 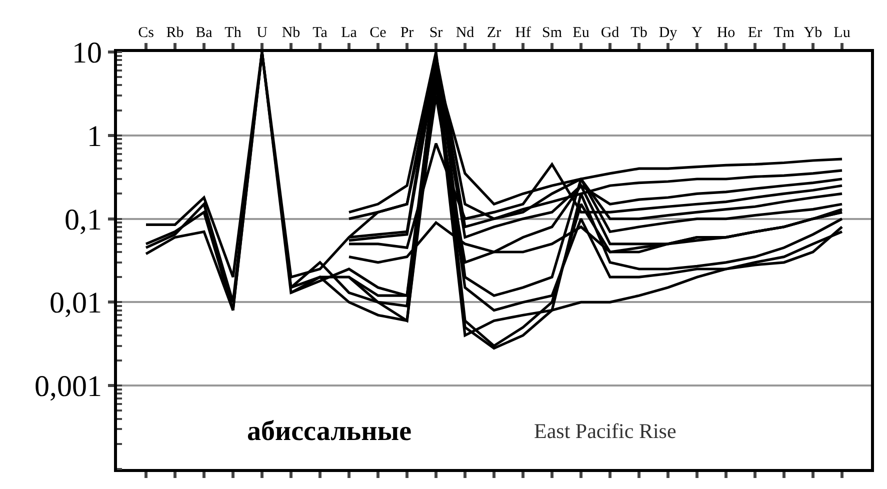 What do you see at coordinates (726, 33) in the screenshot?
I see `x-tick-label: Ho` at bounding box center [726, 33].